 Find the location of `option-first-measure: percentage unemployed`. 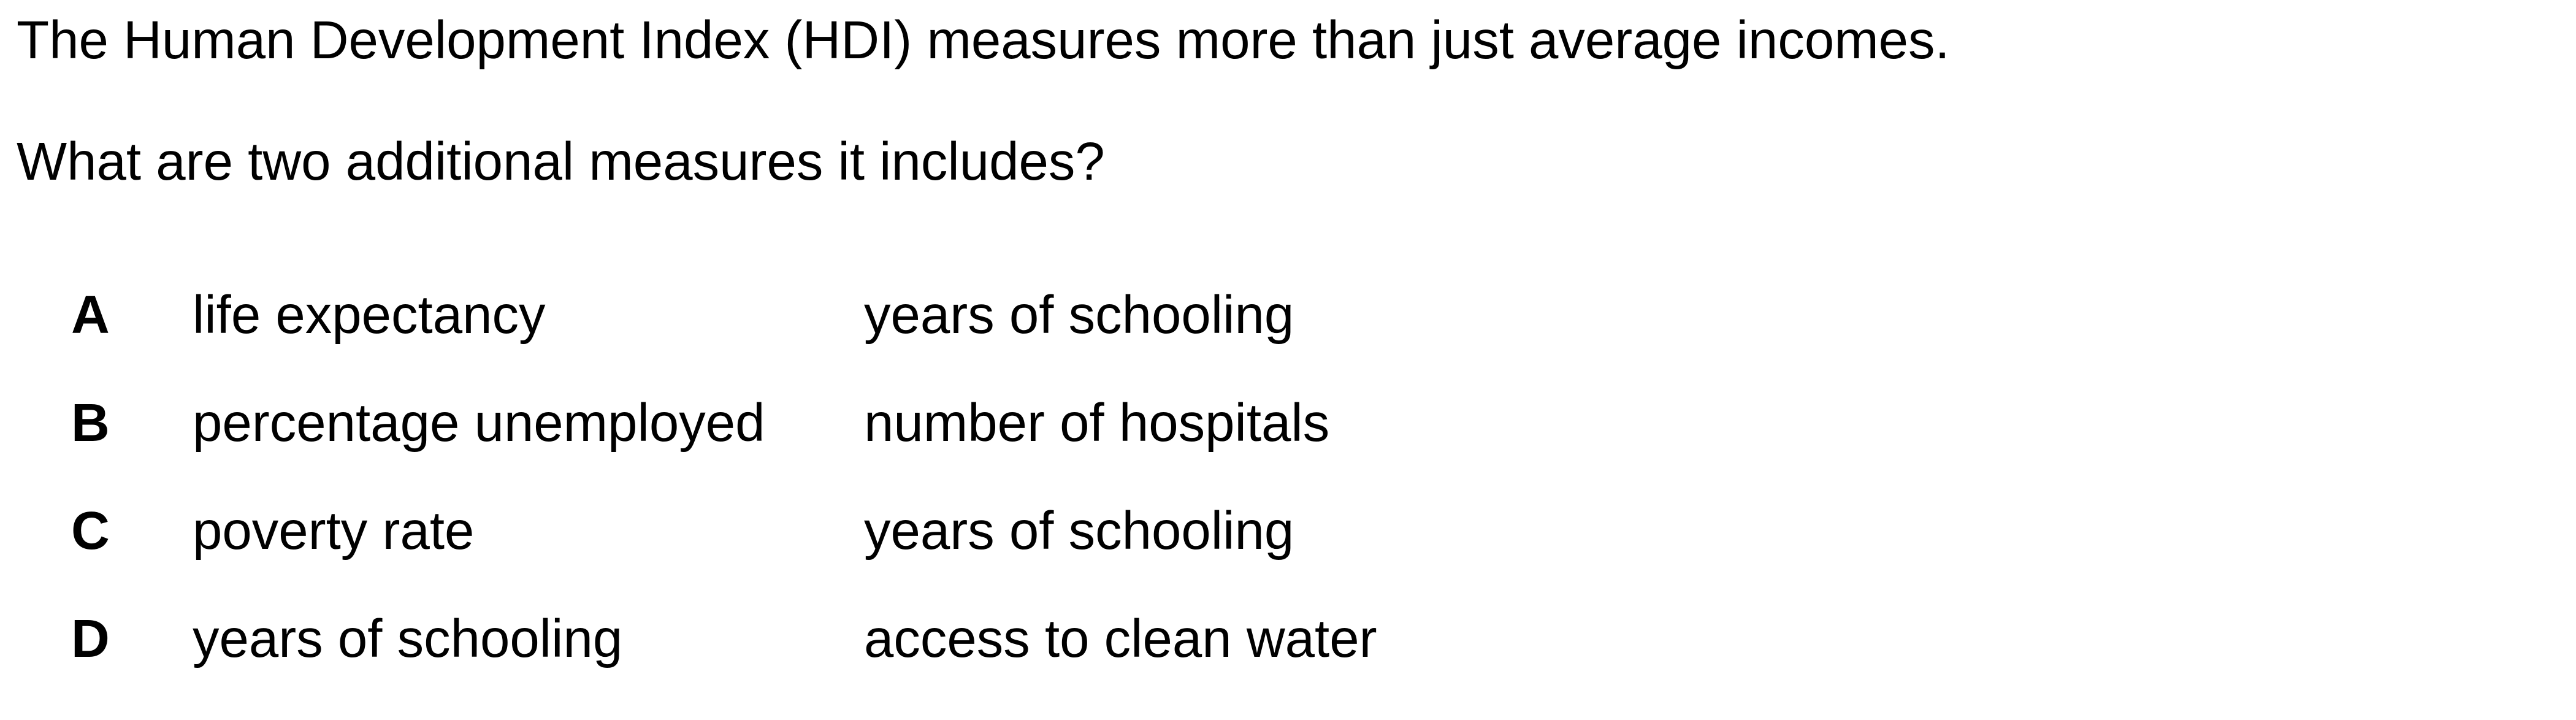

option-first-measure: percentage unemployed is located at coordinates (479, 423).